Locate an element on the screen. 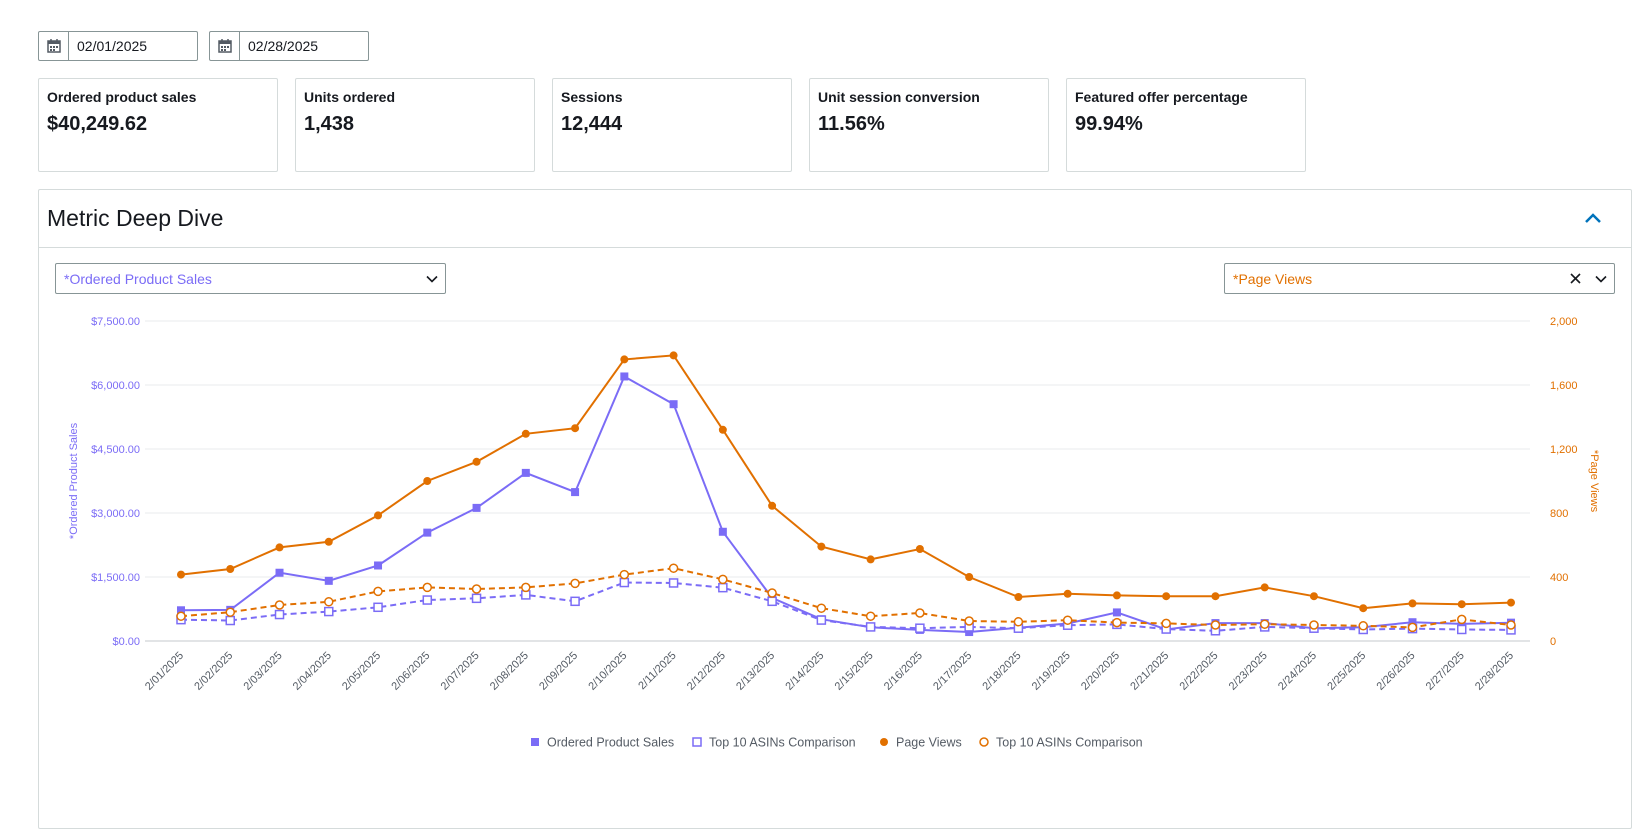 This screenshot has width=1650, height=829. start-date-field: 02/01/2025 is located at coordinates (118, 46).